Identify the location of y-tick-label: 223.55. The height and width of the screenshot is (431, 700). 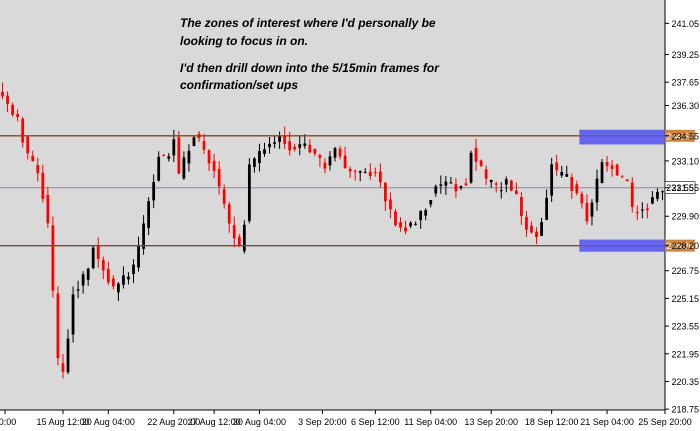
(685, 327).